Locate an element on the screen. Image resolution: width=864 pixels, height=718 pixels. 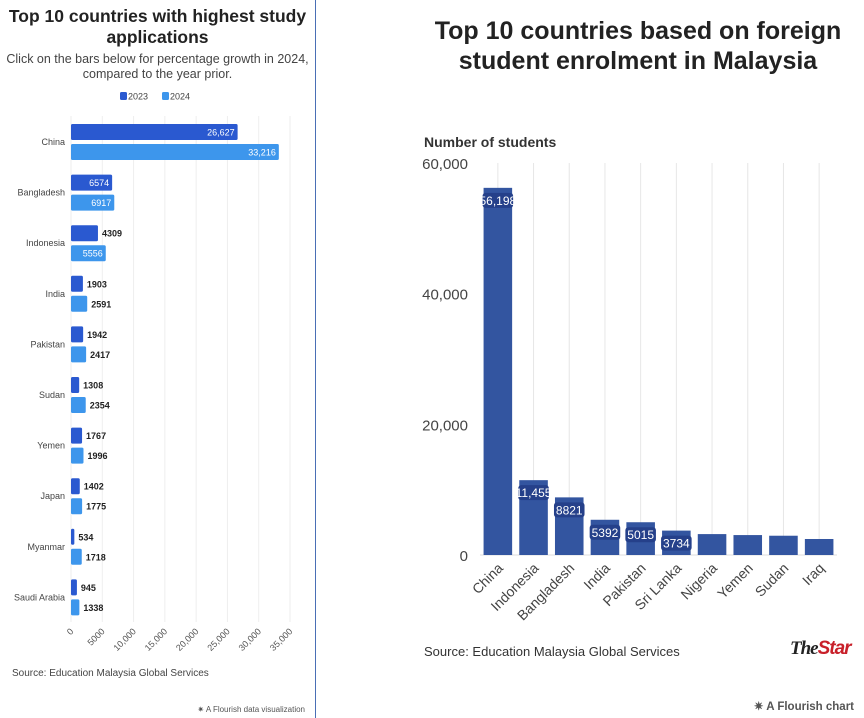
data-label: 56,198 is located at coordinates (497, 201).